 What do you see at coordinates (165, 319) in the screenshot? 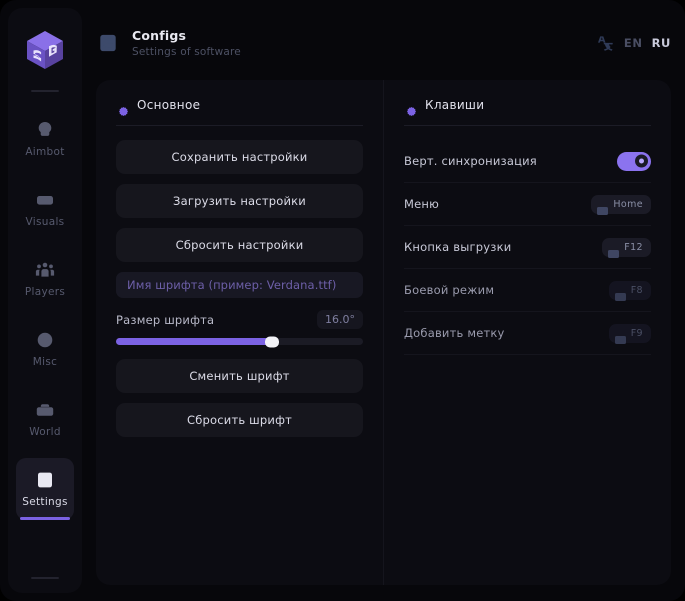
I see `font-size-label: Размер шрифта` at bounding box center [165, 319].